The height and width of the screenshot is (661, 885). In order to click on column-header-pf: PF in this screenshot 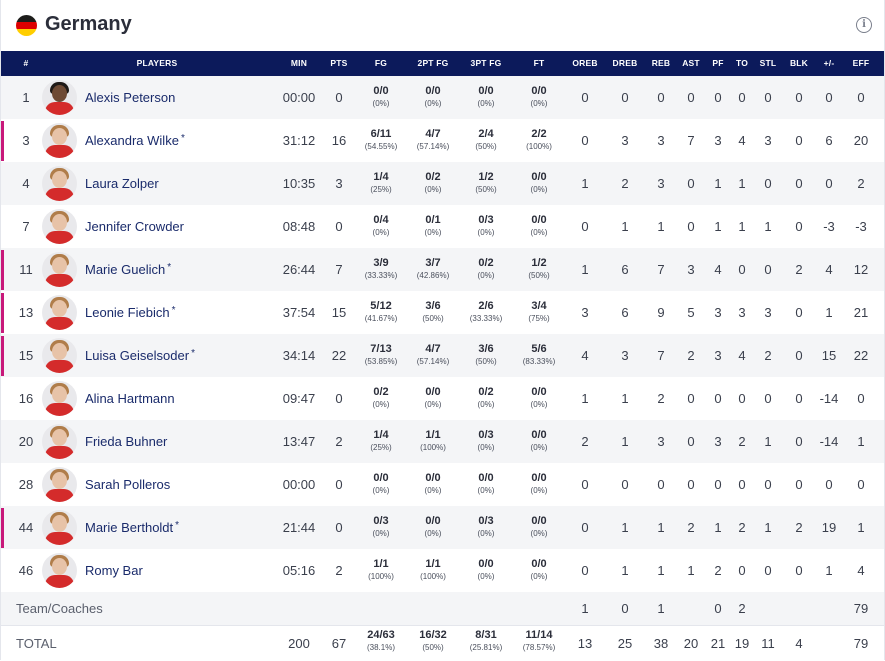, I will do `click(718, 63)`.